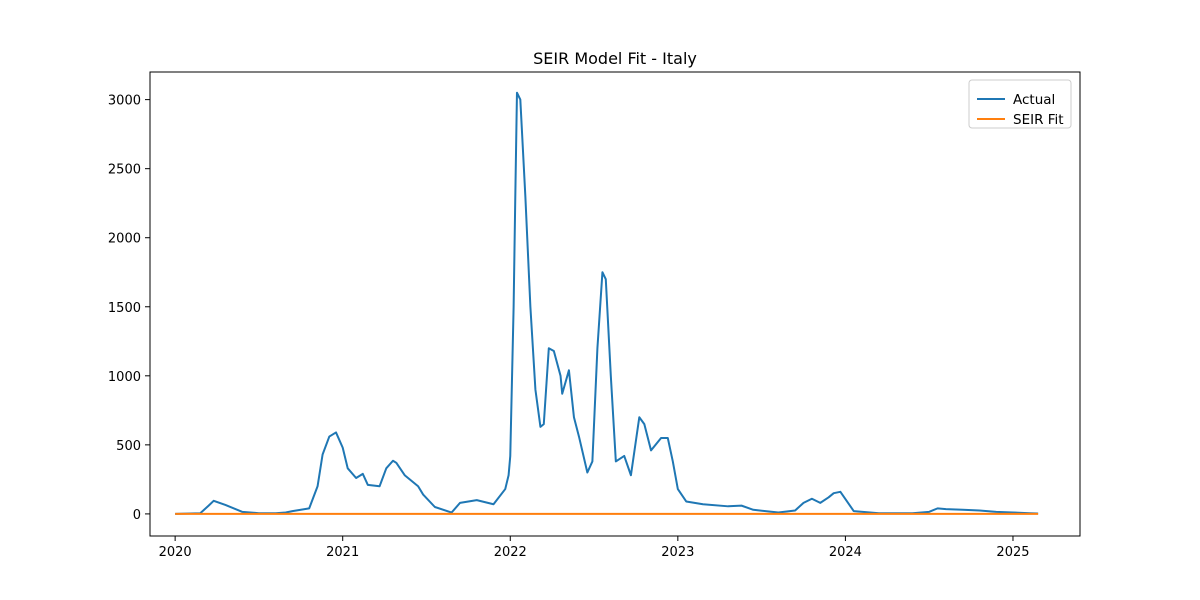 Image resolution: width=1200 pixels, height=600 pixels. What do you see at coordinates (677, 552) in the screenshot?
I see `x-tick-label-3: 2023` at bounding box center [677, 552].